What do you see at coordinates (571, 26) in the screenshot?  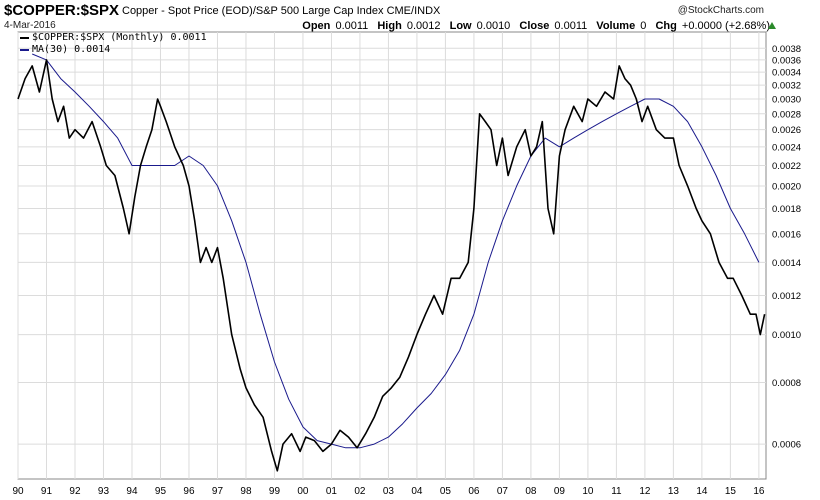 I see `close-value: 0.0011` at bounding box center [571, 26].